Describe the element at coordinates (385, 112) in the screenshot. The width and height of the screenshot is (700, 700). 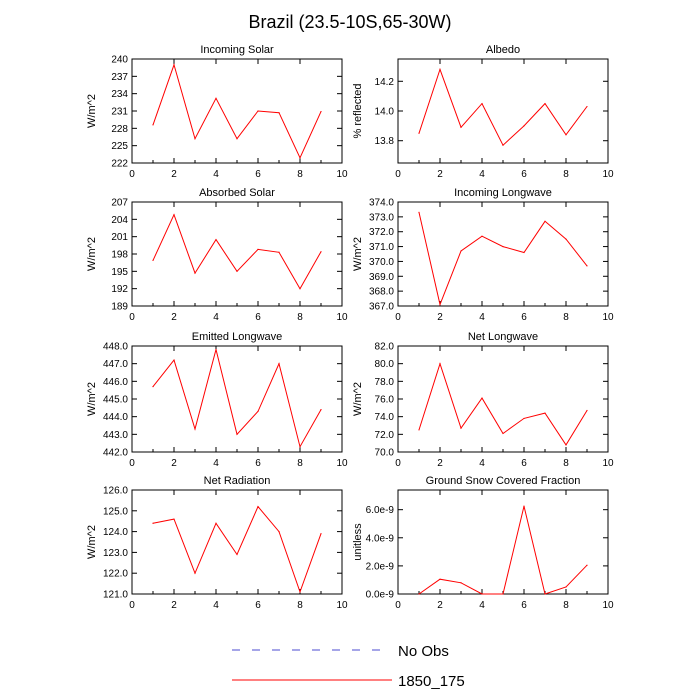
I see `y-tick-label: 14.0` at that location.